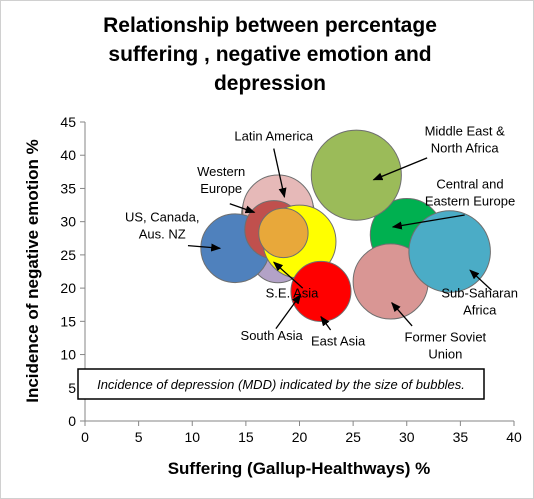 This screenshot has height=499, width=534. I want to click on bubble-label-3-line-0: Sub-Saharan, so click(479, 292).